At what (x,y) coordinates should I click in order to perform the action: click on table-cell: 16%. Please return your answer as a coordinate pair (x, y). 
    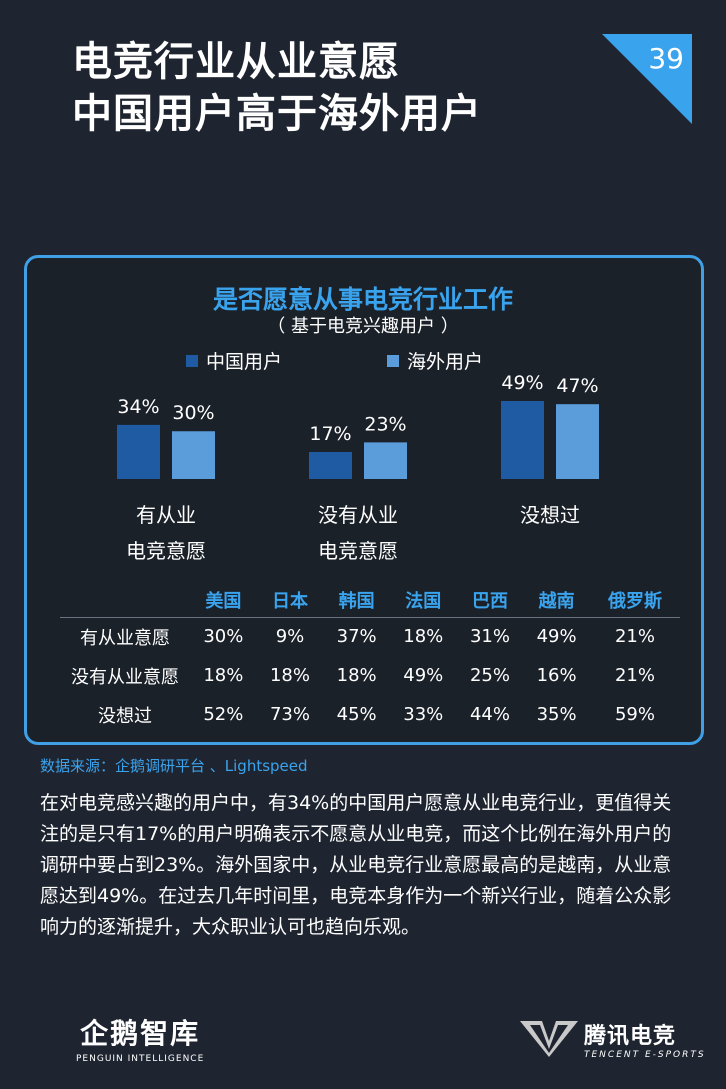
    Looking at the image, I should click on (556, 675).